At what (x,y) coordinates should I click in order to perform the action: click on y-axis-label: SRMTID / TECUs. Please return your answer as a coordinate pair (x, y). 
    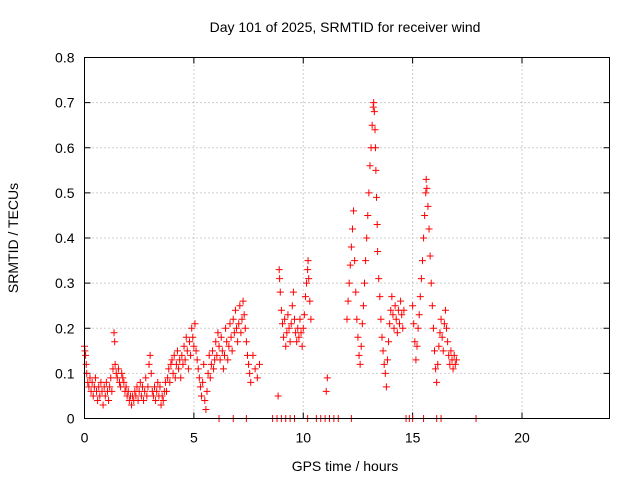
    Looking at the image, I should click on (13, 238).